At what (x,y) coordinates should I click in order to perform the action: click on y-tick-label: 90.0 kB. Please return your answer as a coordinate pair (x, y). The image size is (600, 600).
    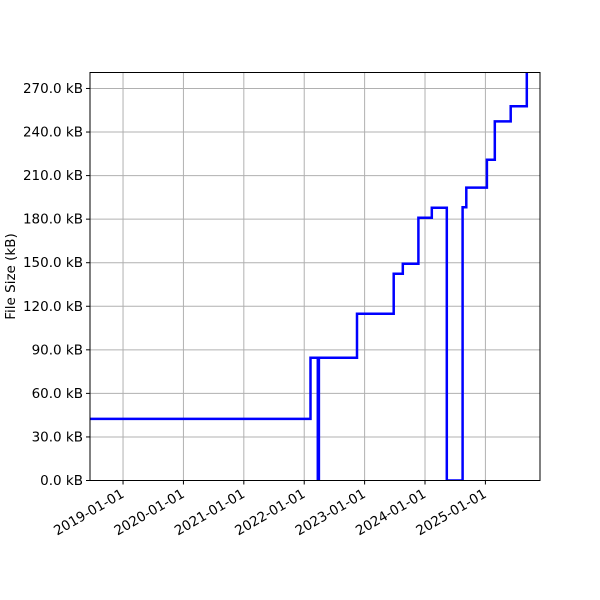
    Looking at the image, I should click on (57, 350).